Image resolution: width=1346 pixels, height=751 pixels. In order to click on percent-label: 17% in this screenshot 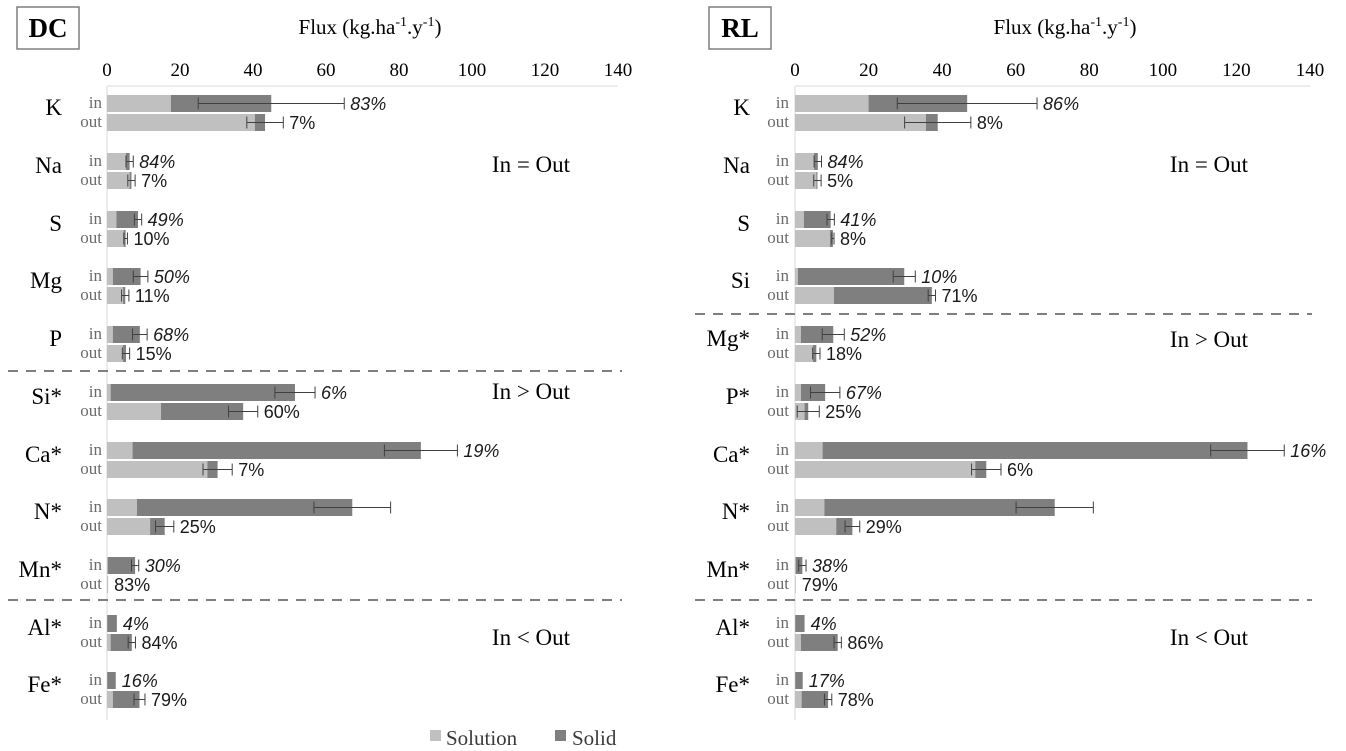, I will do `click(827, 681)`.